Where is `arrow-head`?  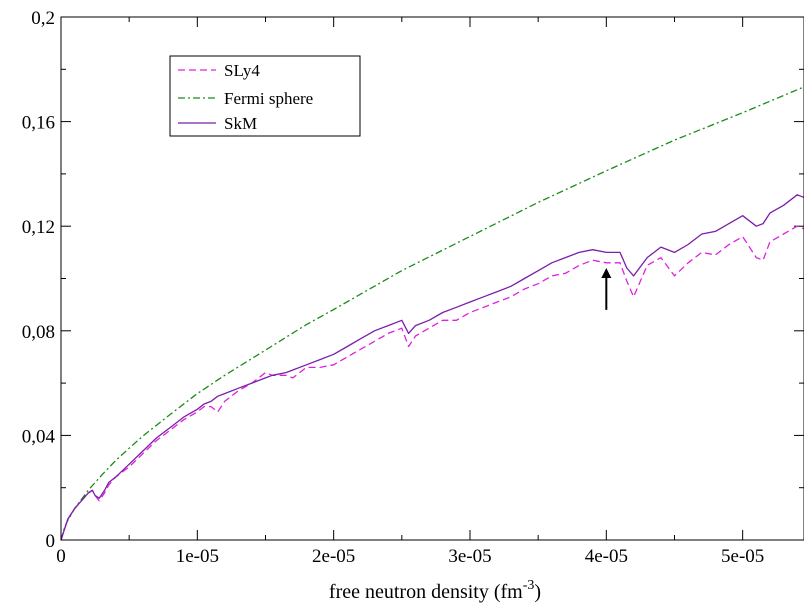 arrow-head is located at coordinates (606, 273).